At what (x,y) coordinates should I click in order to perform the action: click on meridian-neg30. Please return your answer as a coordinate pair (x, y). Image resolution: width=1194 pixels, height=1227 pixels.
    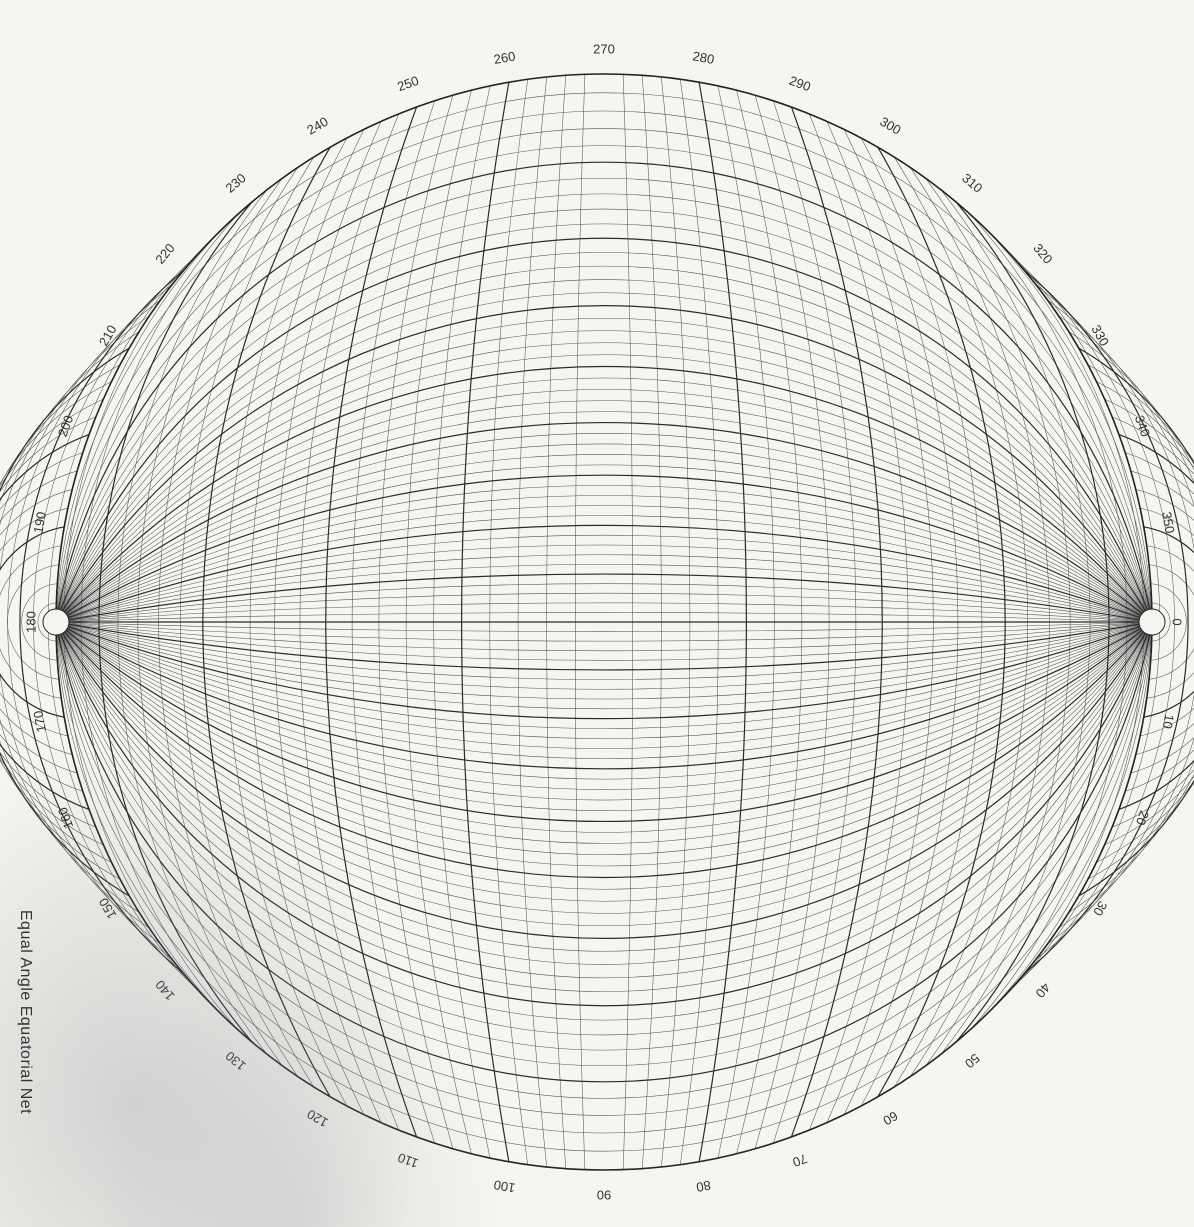
    Looking at the image, I should click on (604, 548).